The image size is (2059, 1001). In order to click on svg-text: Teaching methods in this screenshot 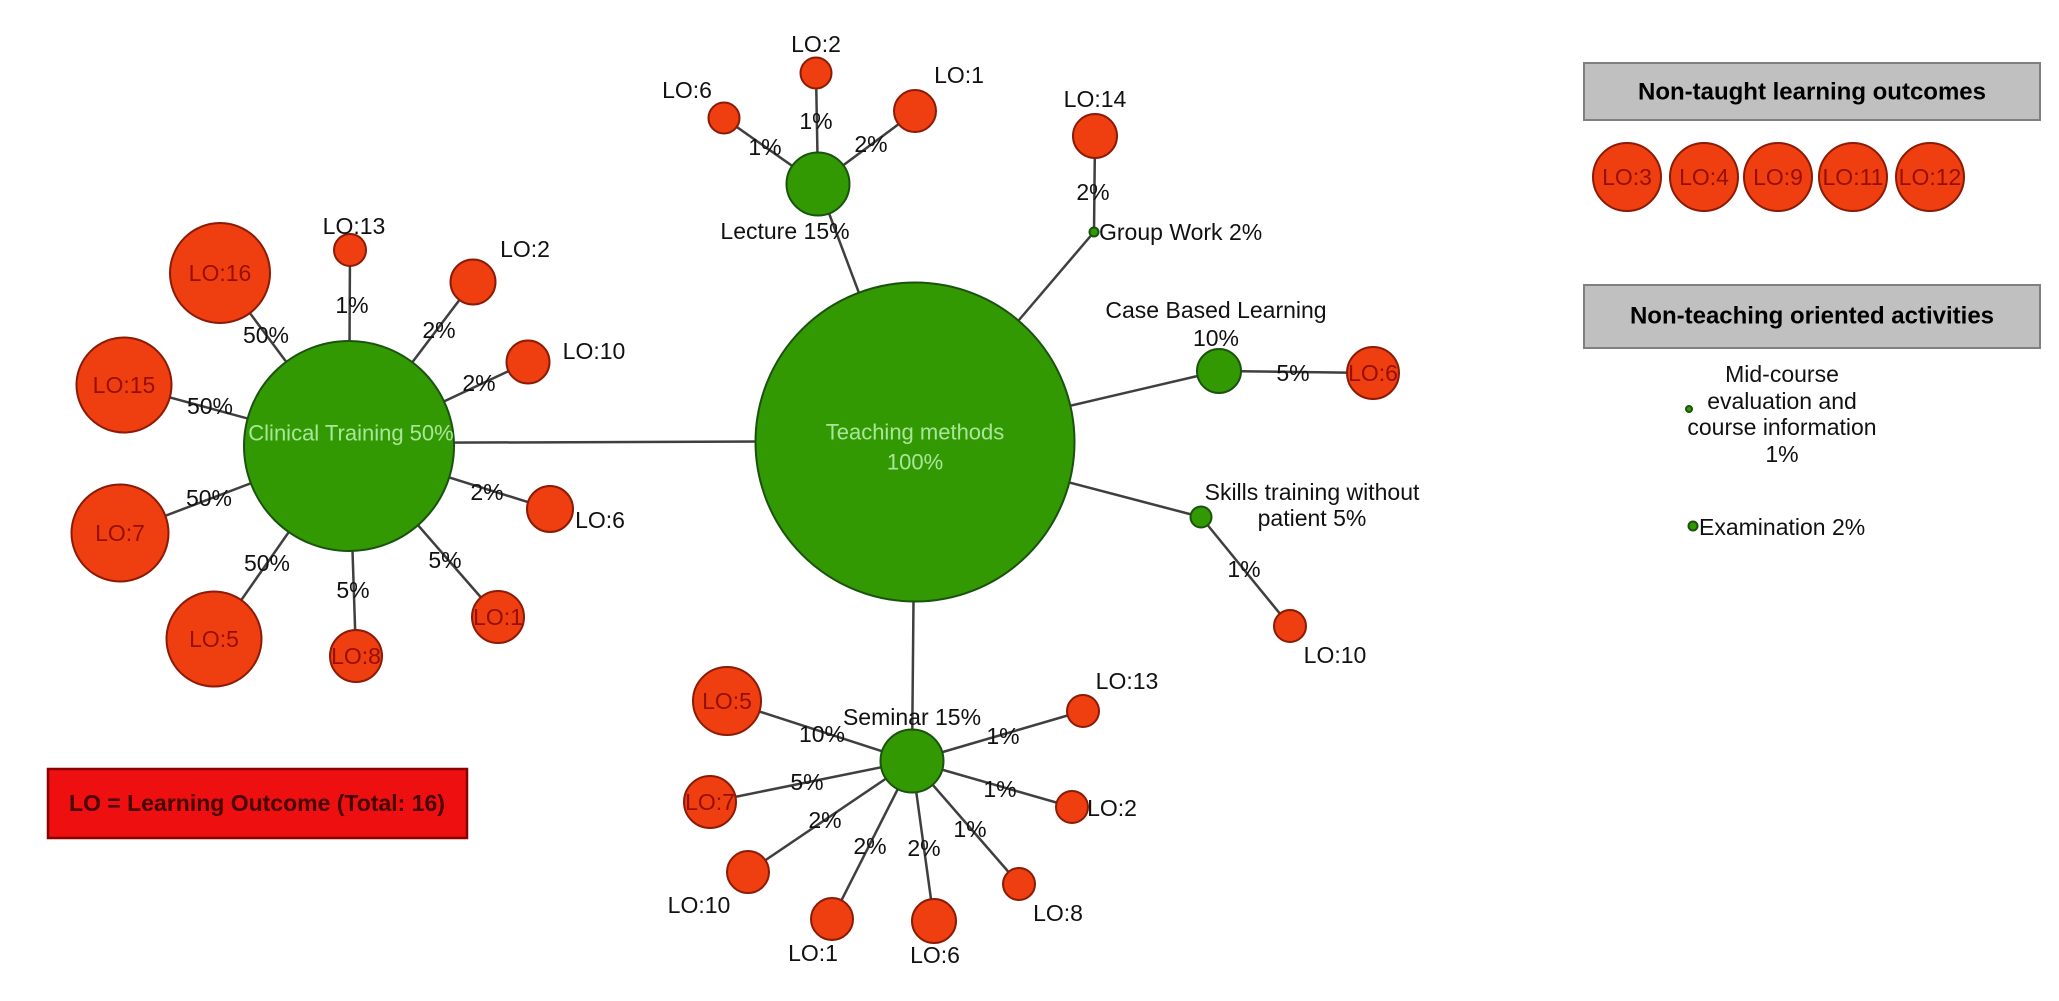, I will do `click(915, 432)`.